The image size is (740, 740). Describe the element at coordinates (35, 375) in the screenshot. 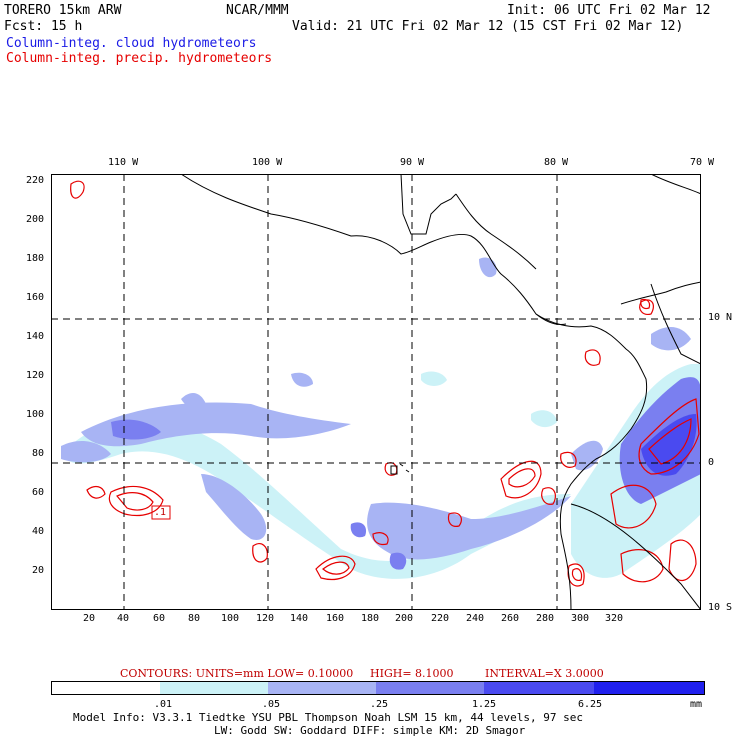

I see `y-tick-label: 120` at that location.